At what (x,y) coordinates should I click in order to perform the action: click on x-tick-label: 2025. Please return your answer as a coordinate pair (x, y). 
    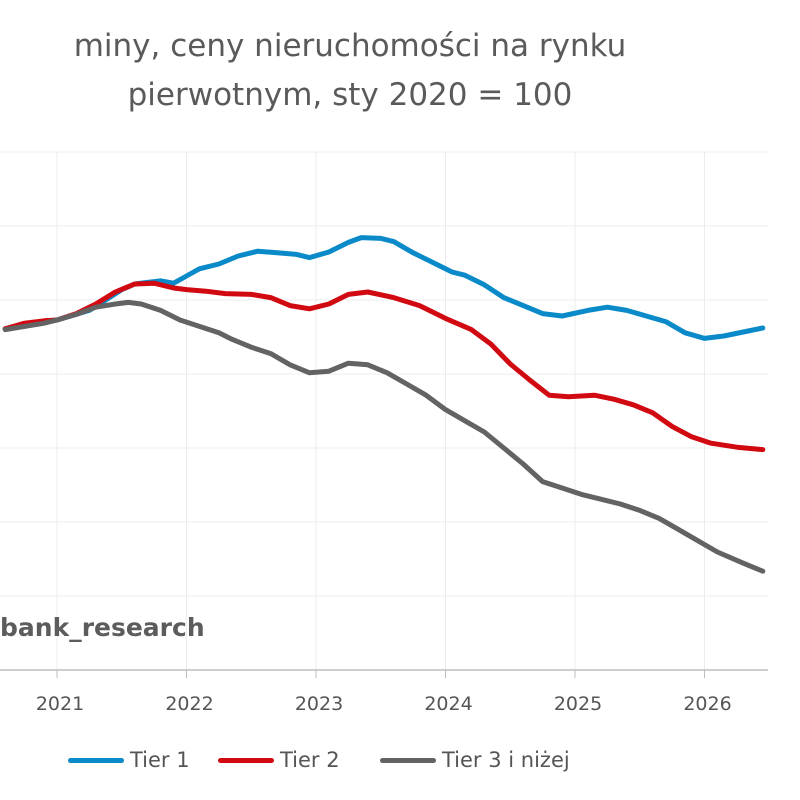
    Looking at the image, I should click on (578, 704).